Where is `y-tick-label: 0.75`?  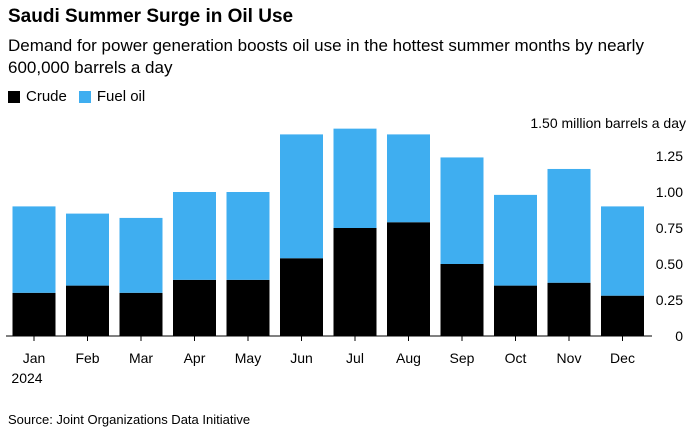
y-tick-label: 0.75 is located at coordinates (669, 228).